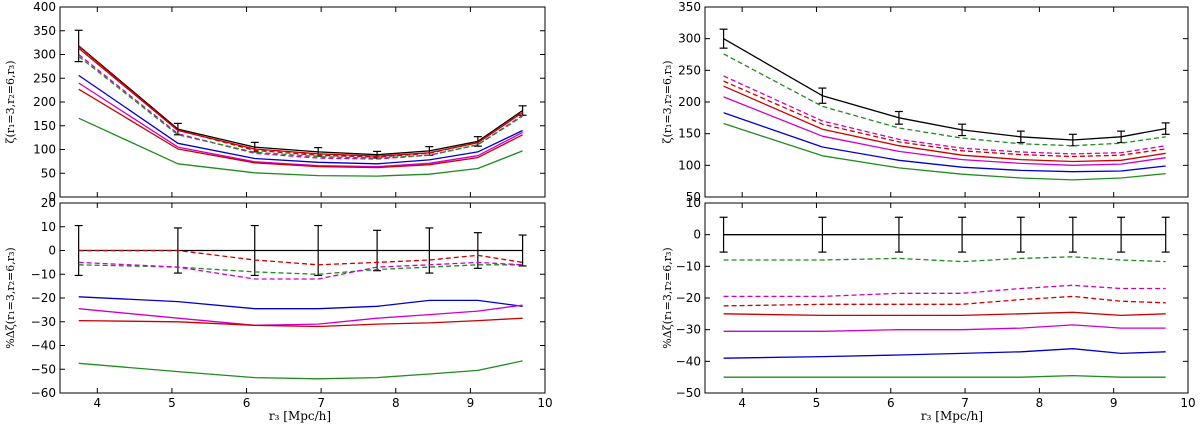 This screenshot has width=1200, height=426. I want to click on x-tick-label-right-bottom-8: 8, so click(1040, 403).